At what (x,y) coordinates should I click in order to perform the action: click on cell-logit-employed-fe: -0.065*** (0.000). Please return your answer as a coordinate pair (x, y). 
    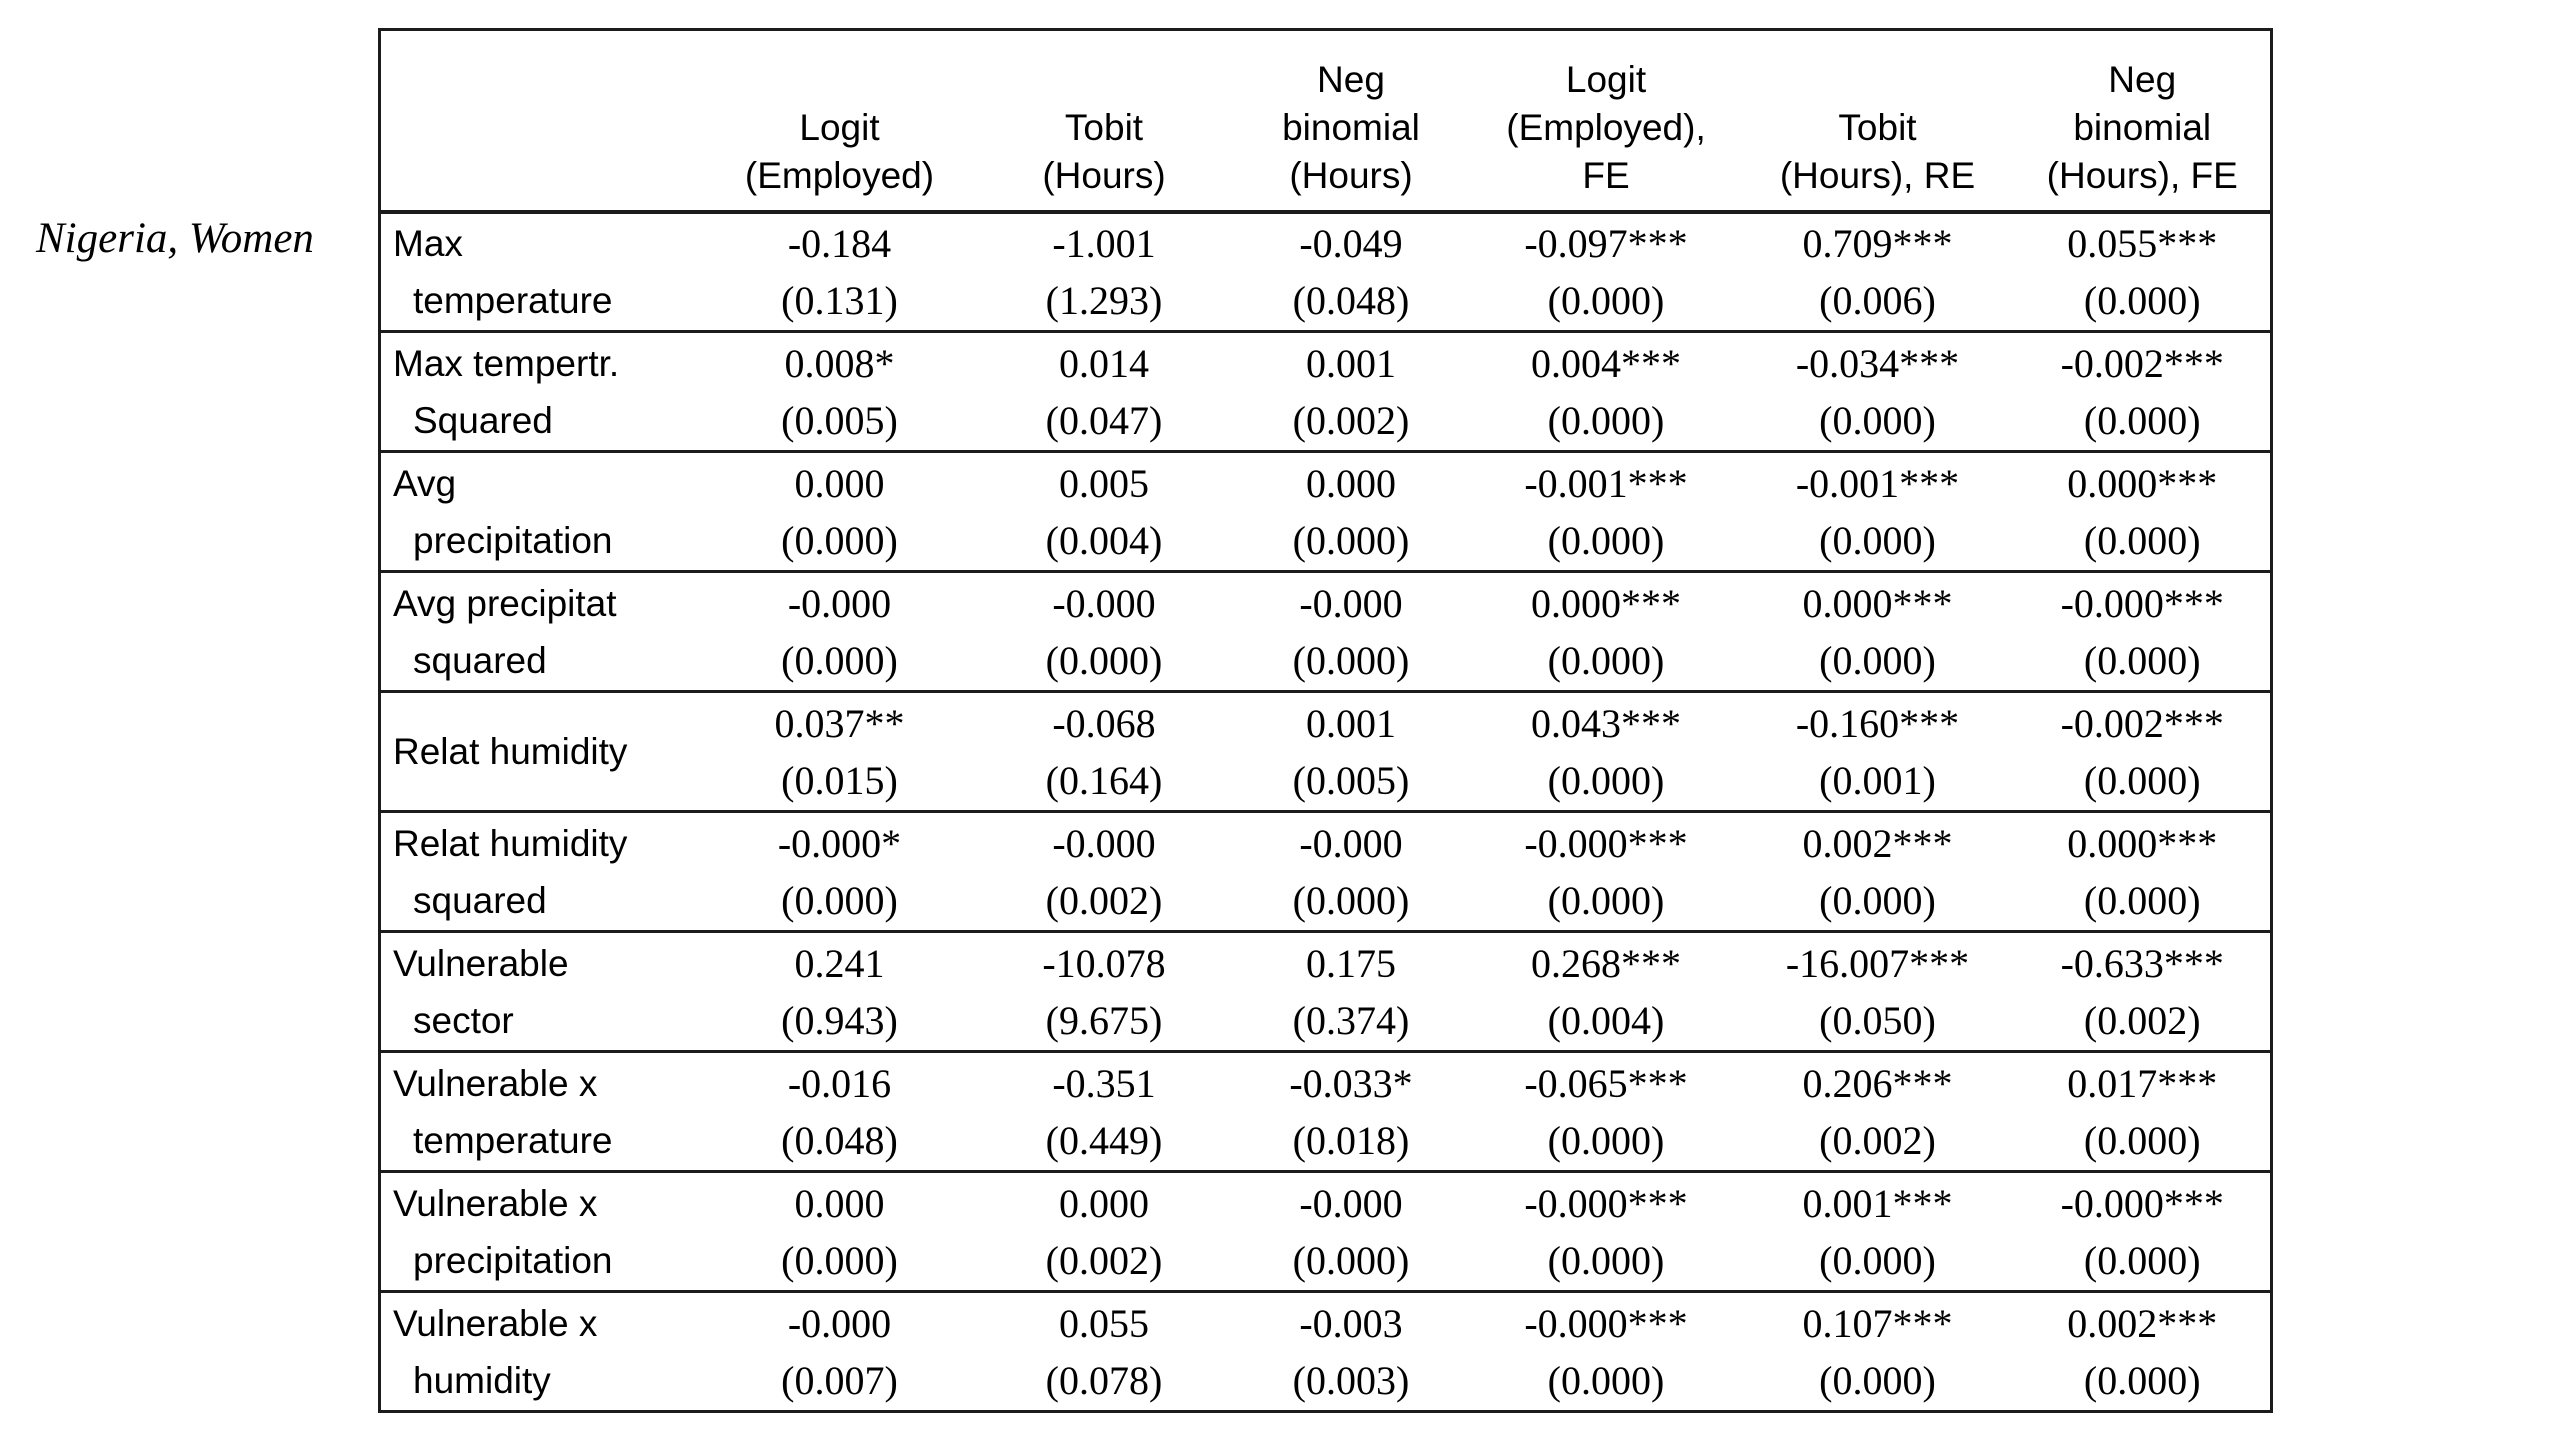
    Looking at the image, I should click on (1606, 1111).